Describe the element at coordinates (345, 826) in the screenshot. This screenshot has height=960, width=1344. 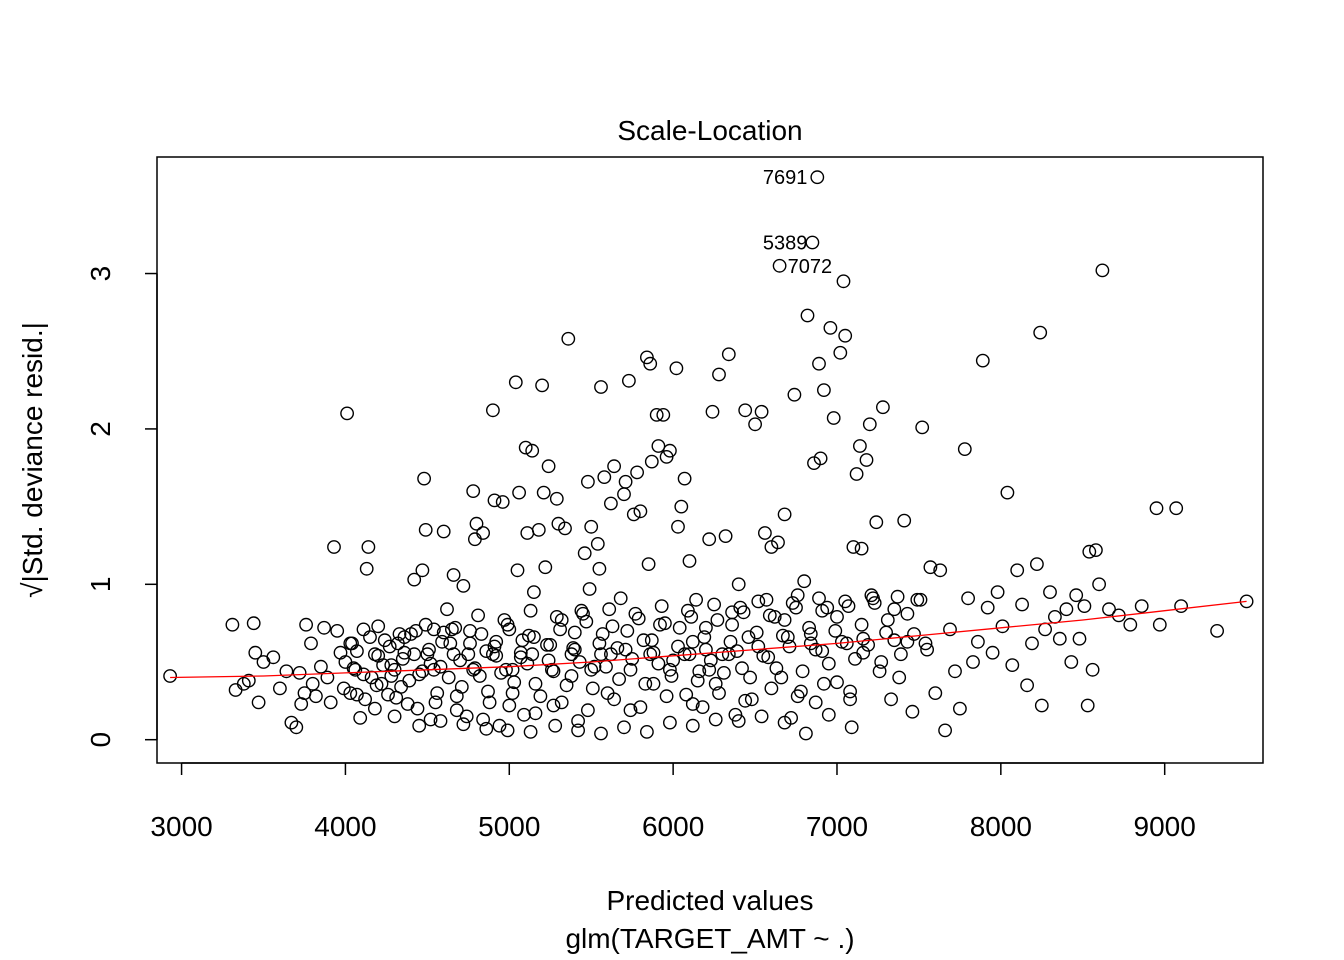
I see `x-tick-label: 4000` at that location.